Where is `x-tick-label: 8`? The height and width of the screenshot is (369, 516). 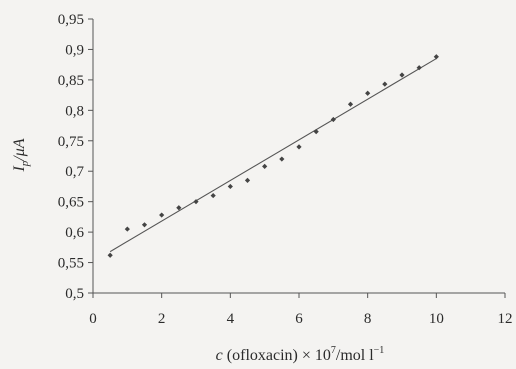 x-tick-label: 8 is located at coordinates (368, 319).